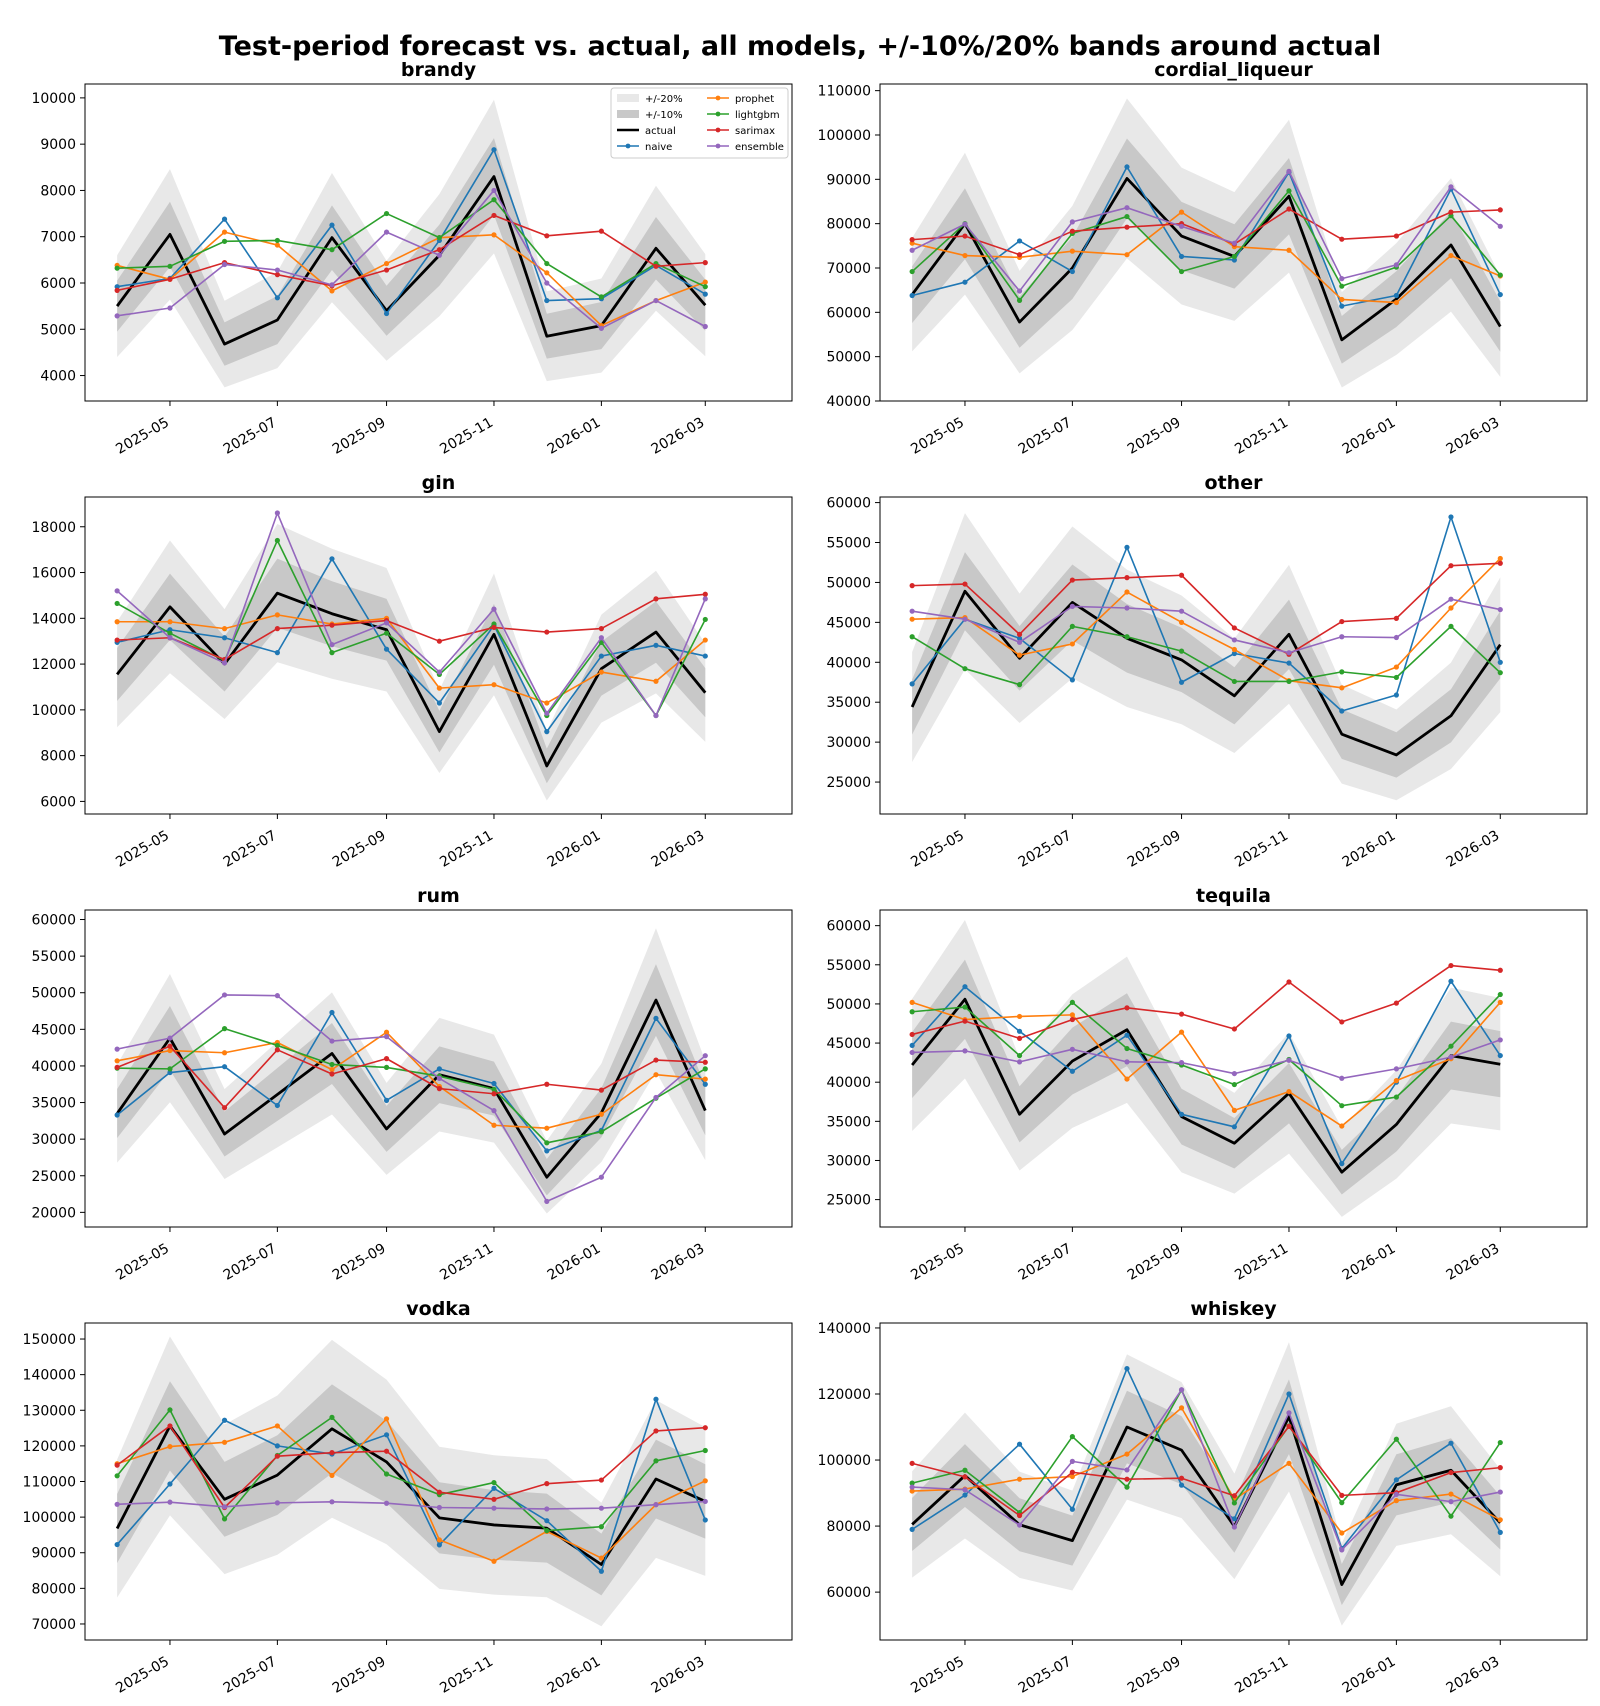 This screenshot has width=1600, height=1706. What do you see at coordinates (49, 1483) in the screenshot?
I see `y-tick-label: 110000` at bounding box center [49, 1483].